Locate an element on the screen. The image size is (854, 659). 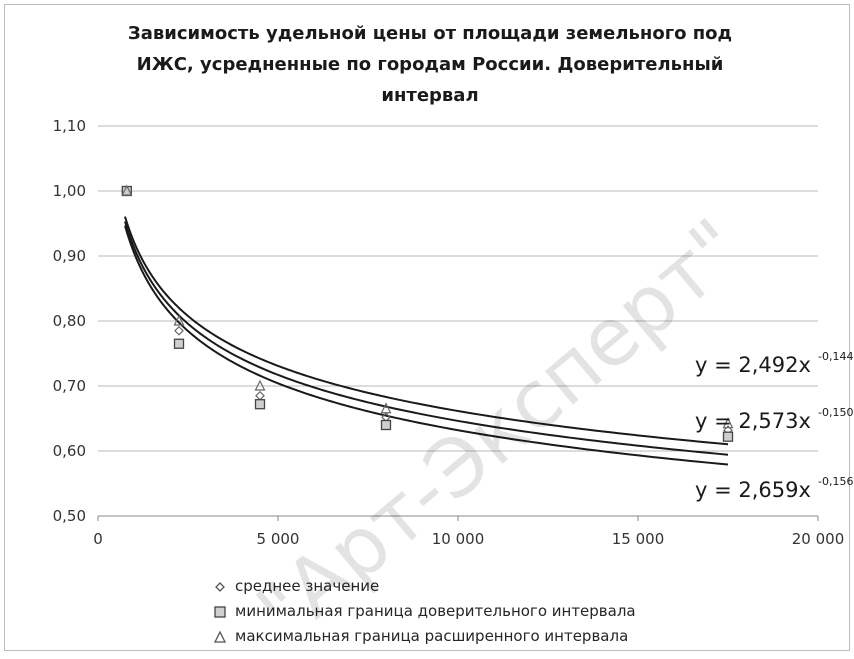
x-tick-label: 20 000 is located at coordinates (818, 539).